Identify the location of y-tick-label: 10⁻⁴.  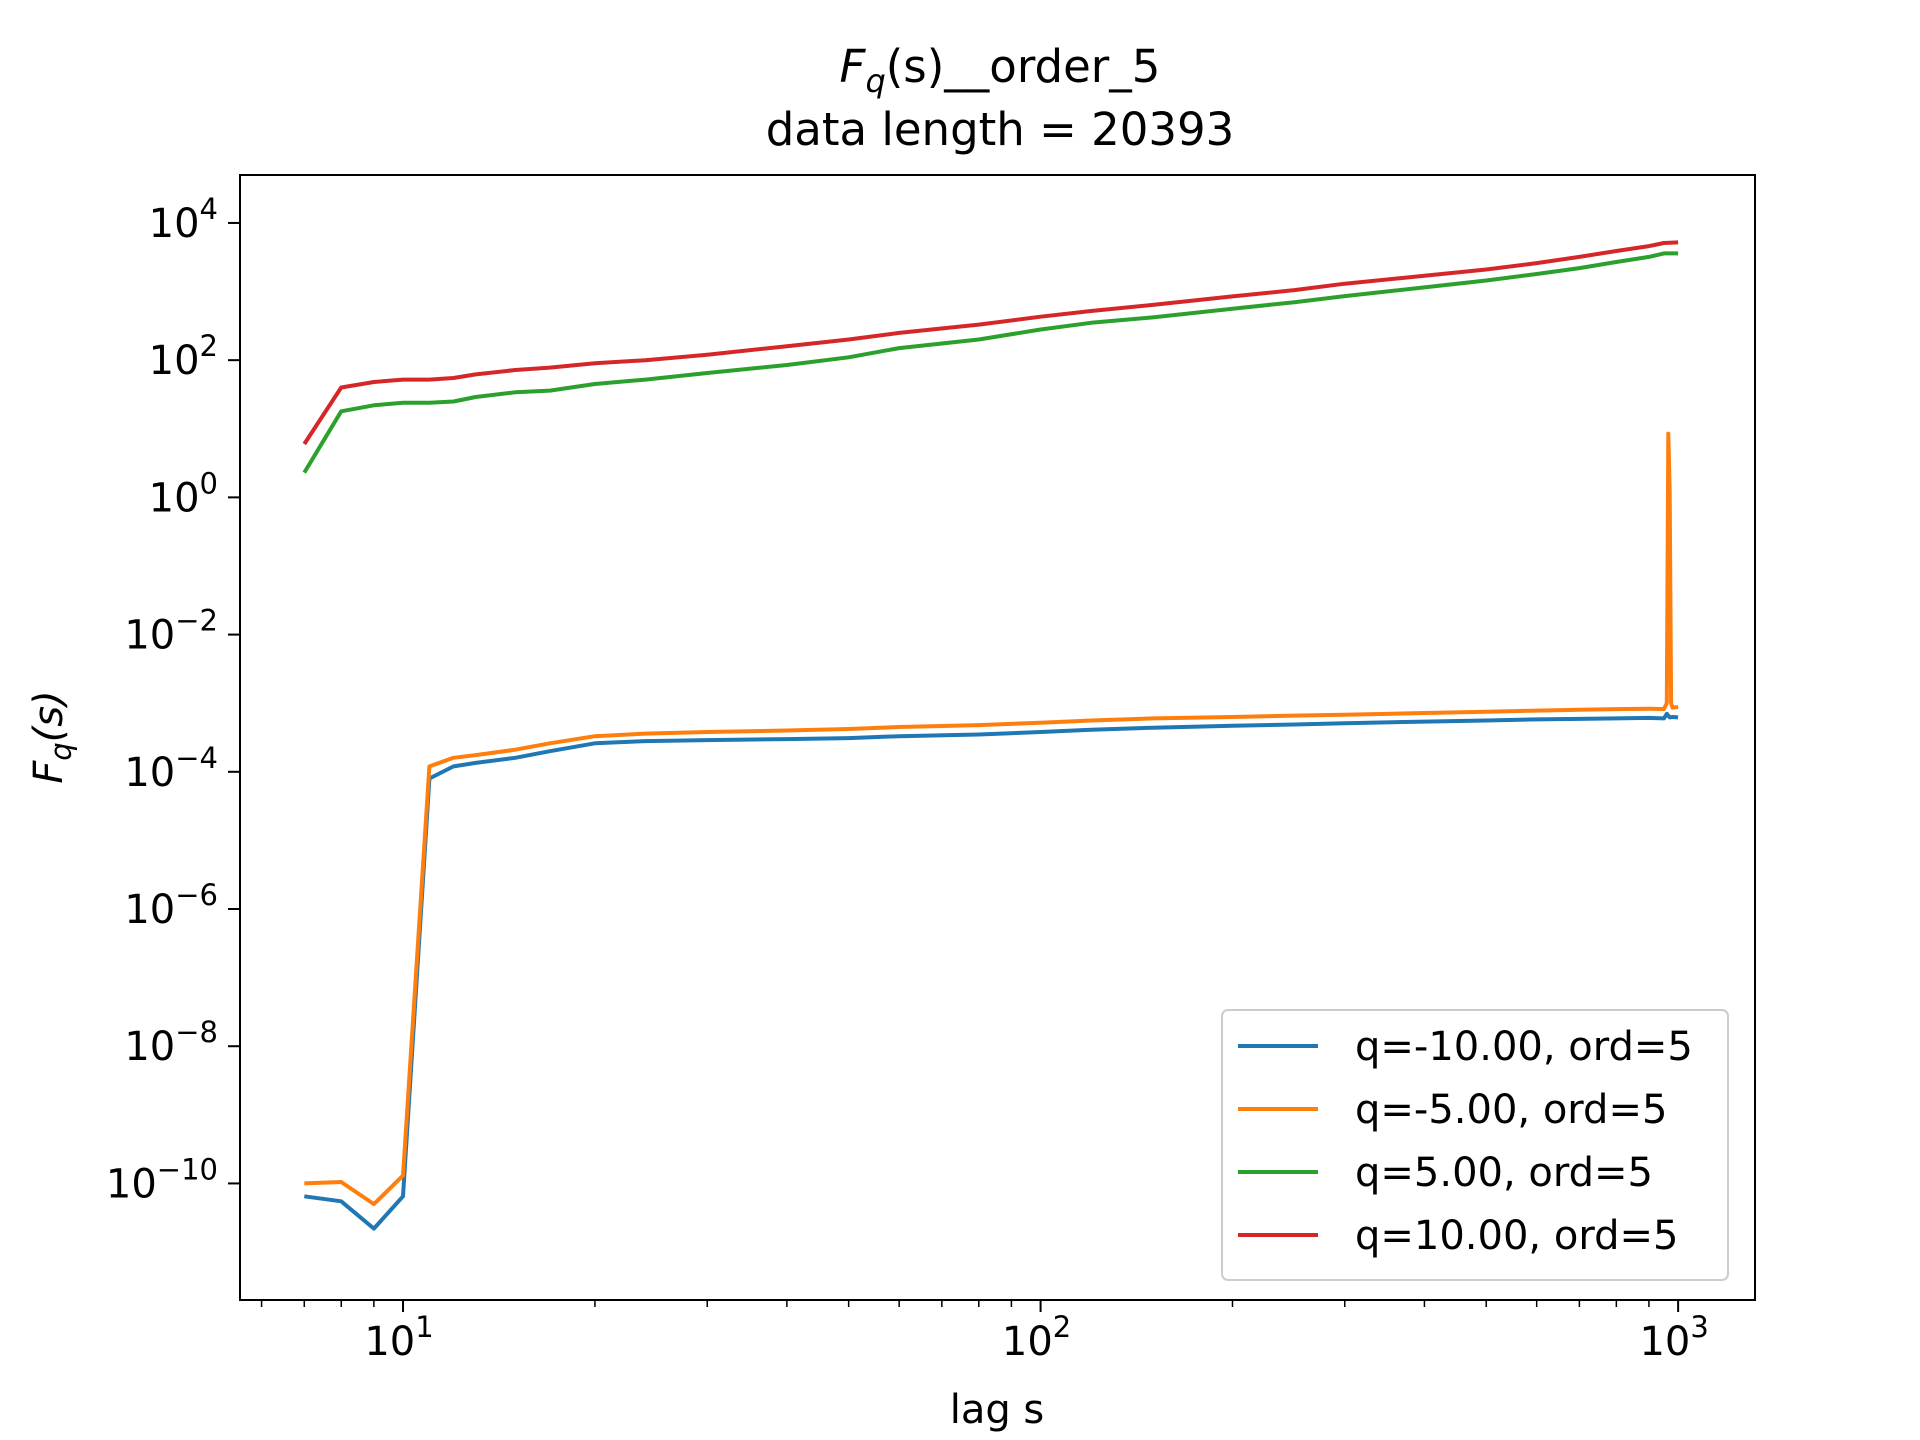
(171, 768).